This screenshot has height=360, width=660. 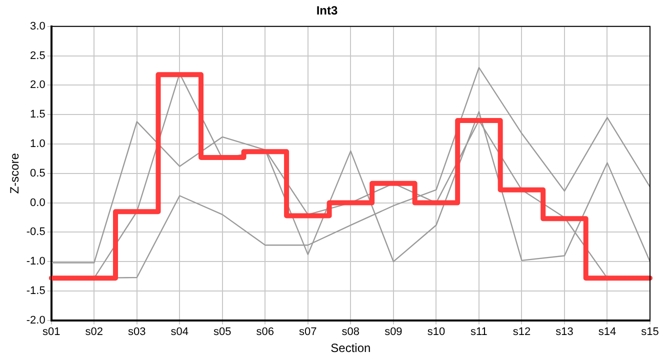 What do you see at coordinates (327, 11) in the screenshot?
I see `chart-title: Int3` at bounding box center [327, 11].